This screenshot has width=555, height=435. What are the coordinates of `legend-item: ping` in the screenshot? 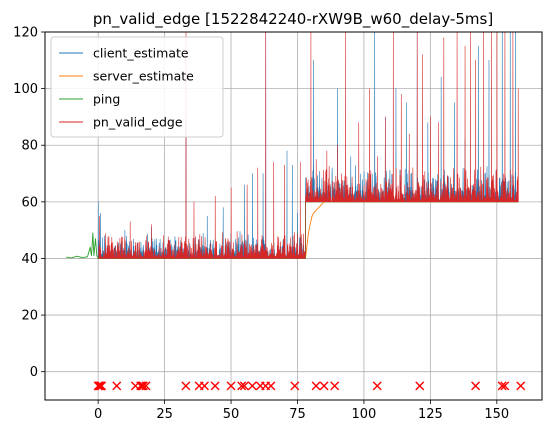 It's located at (89, 99).